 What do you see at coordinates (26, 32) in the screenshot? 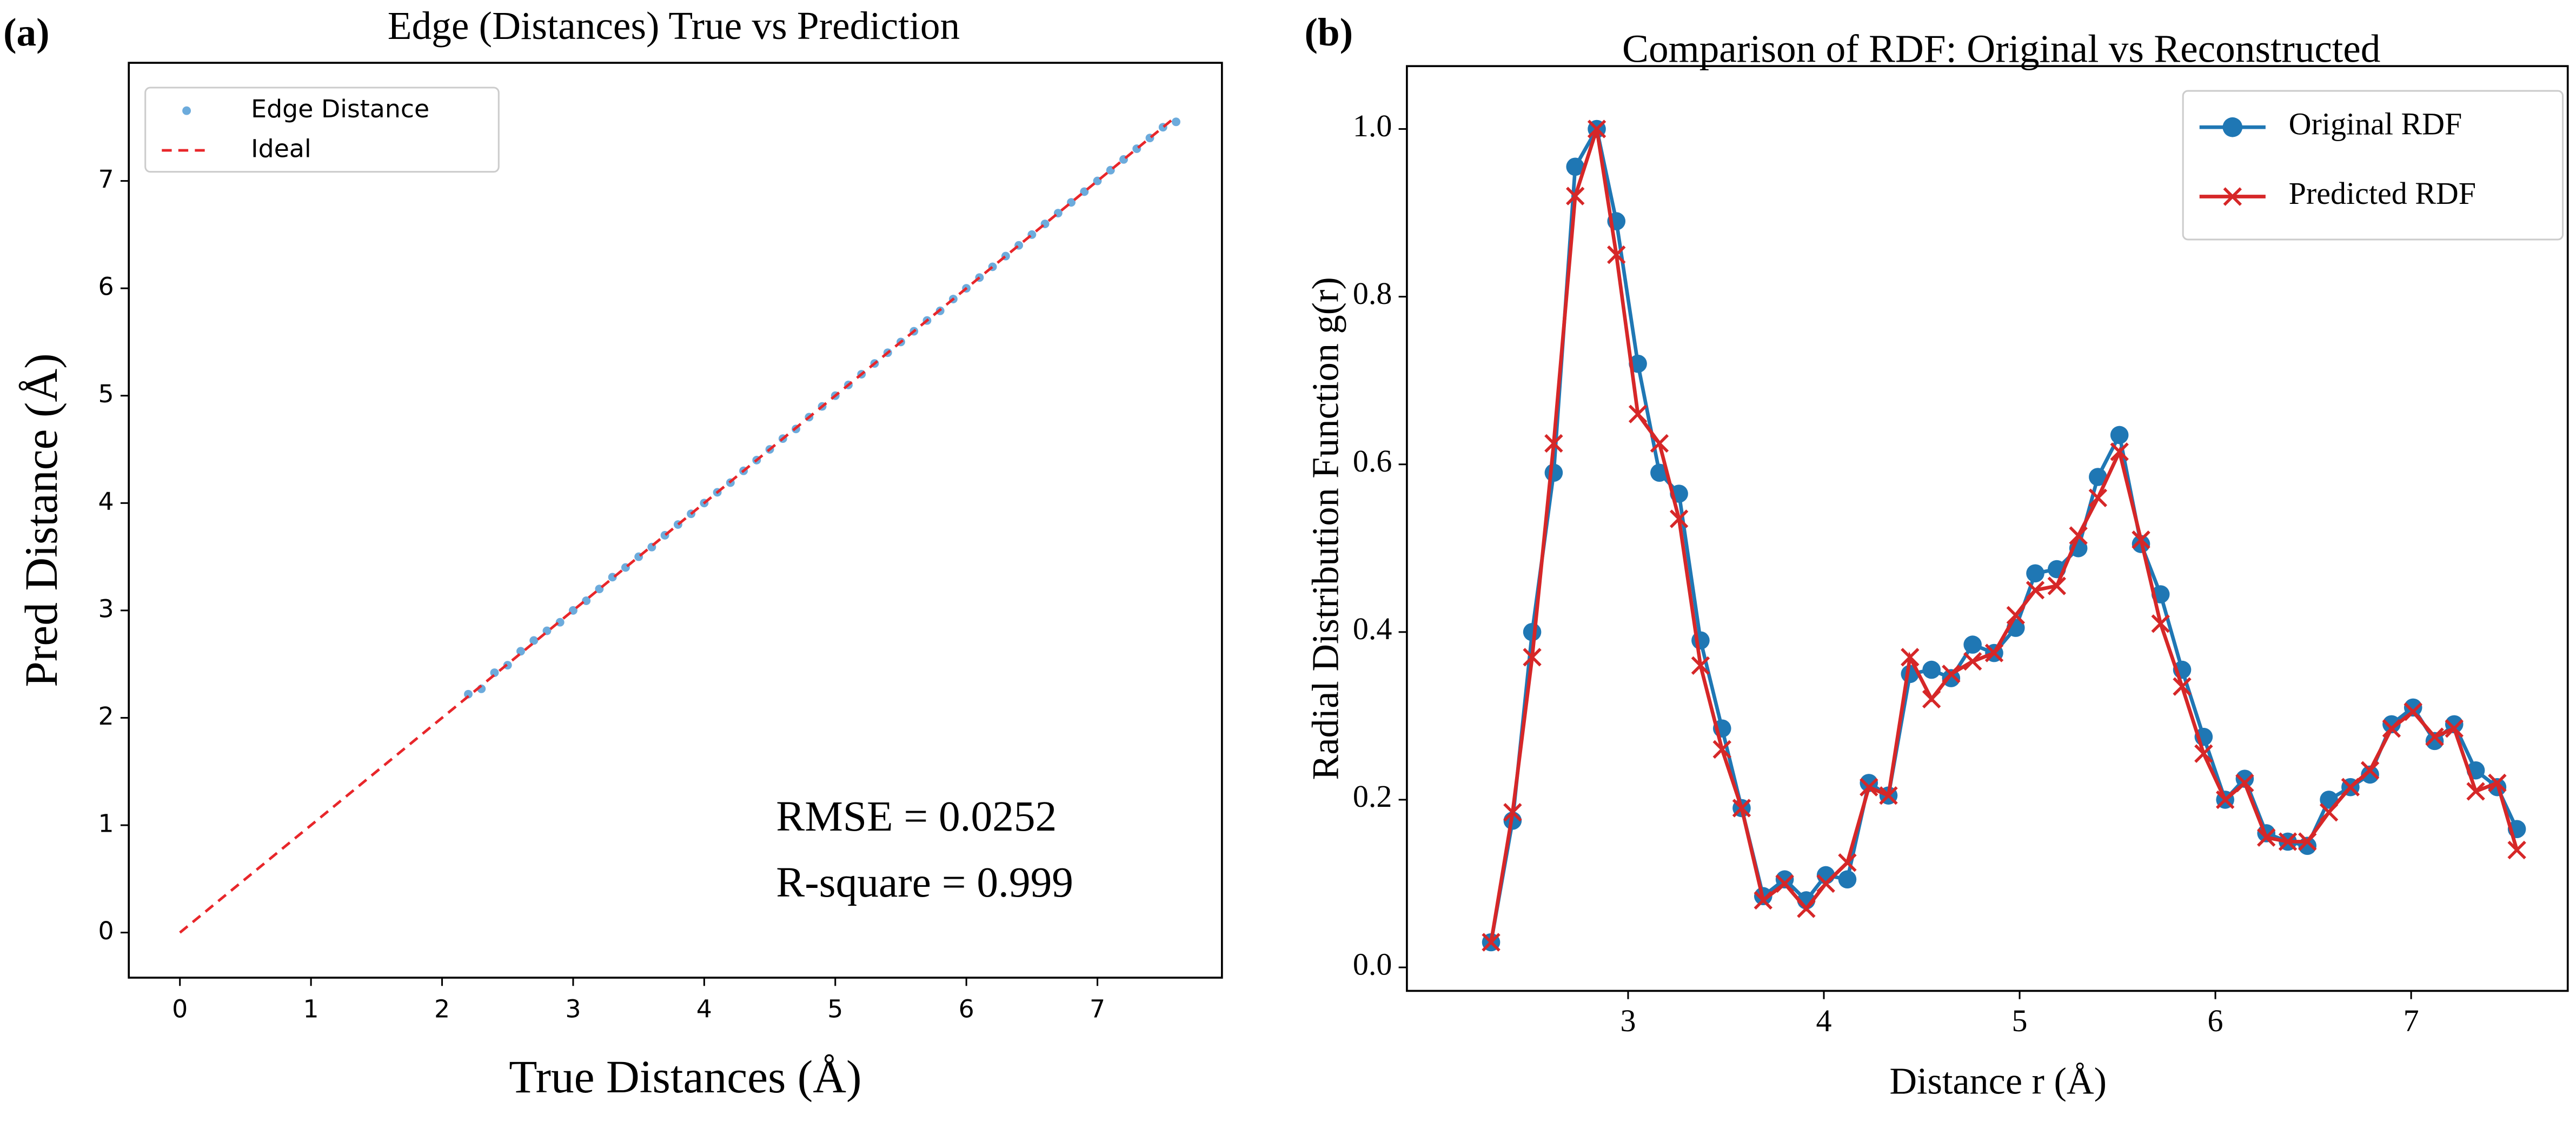
I see `panel-label: (a)` at bounding box center [26, 32].